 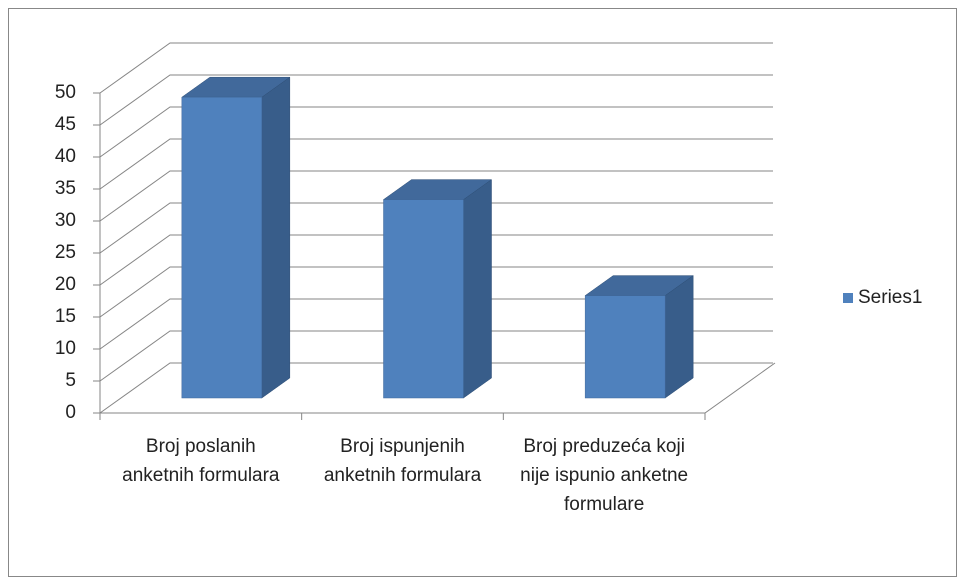 What do you see at coordinates (65, 92) in the screenshot?
I see `y-tick-label: 50` at bounding box center [65, 92].